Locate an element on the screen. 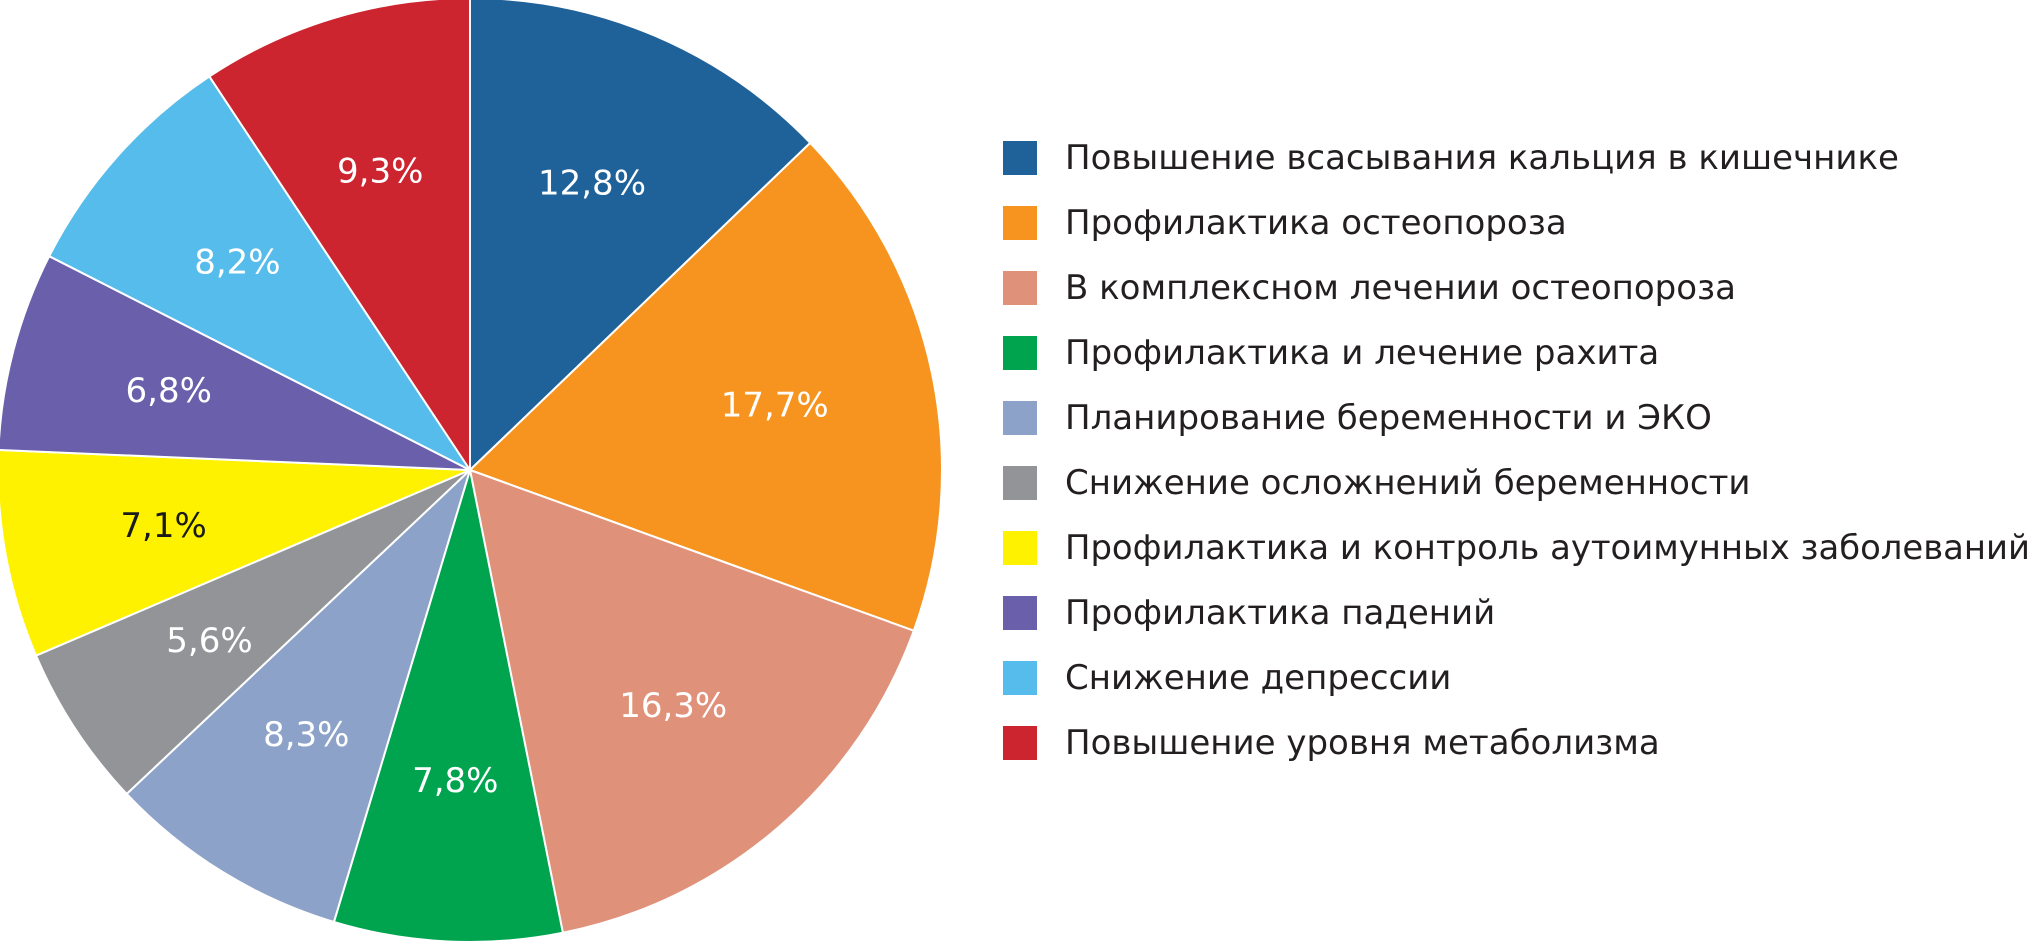  legend-label-9: Снижение депрессии is located at coordinates (1258, 678).